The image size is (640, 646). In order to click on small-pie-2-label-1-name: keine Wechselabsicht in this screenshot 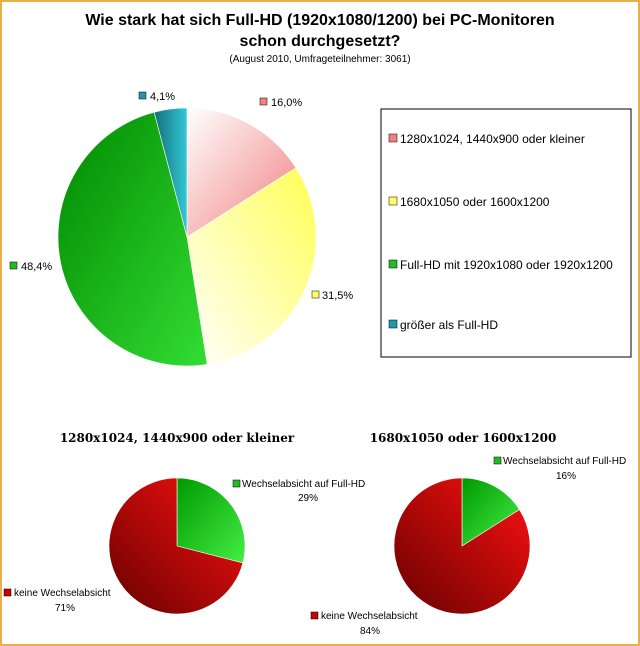, I will do `click(369, 616)`.